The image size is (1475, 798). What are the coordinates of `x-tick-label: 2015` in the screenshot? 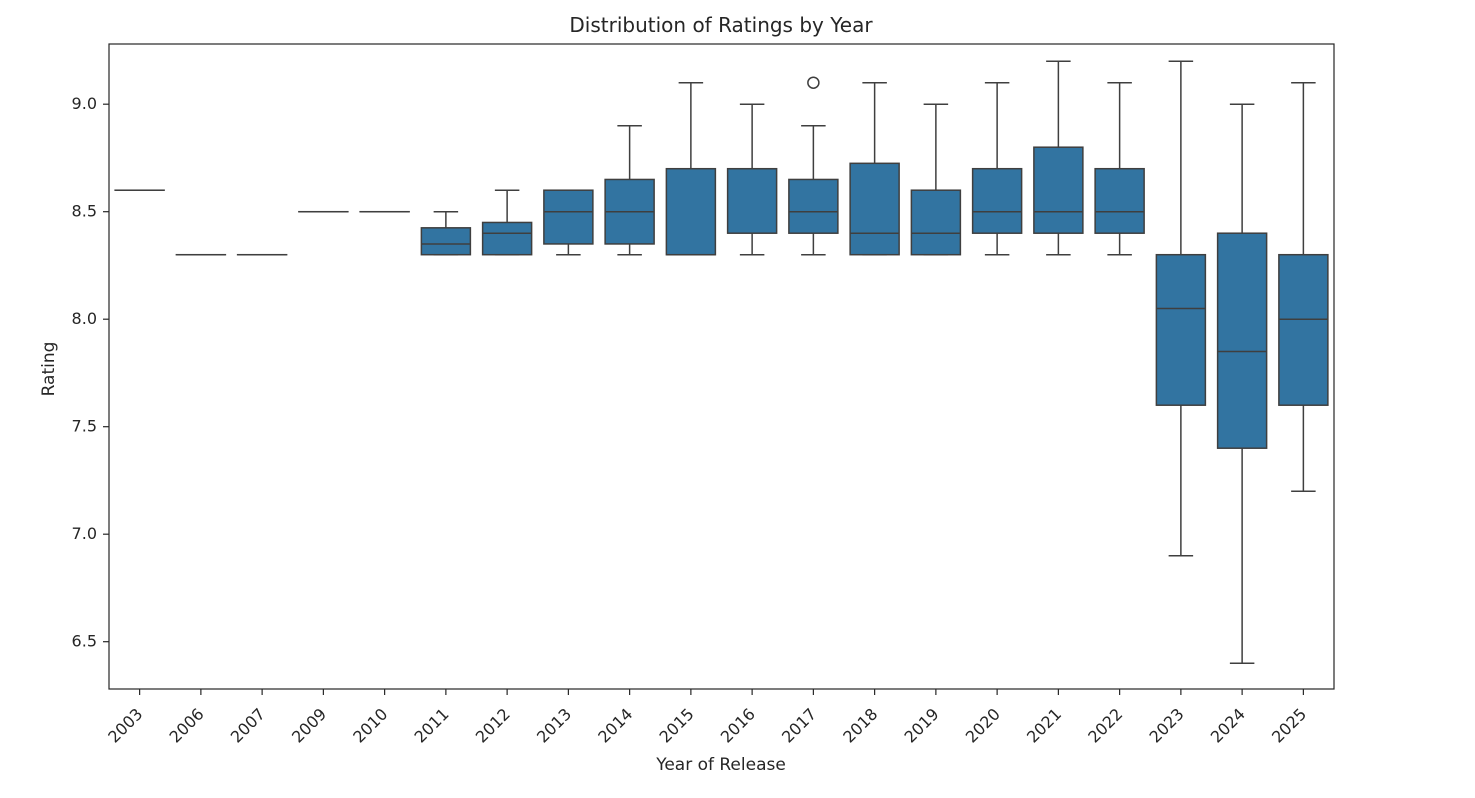 It's located at (676, 725).